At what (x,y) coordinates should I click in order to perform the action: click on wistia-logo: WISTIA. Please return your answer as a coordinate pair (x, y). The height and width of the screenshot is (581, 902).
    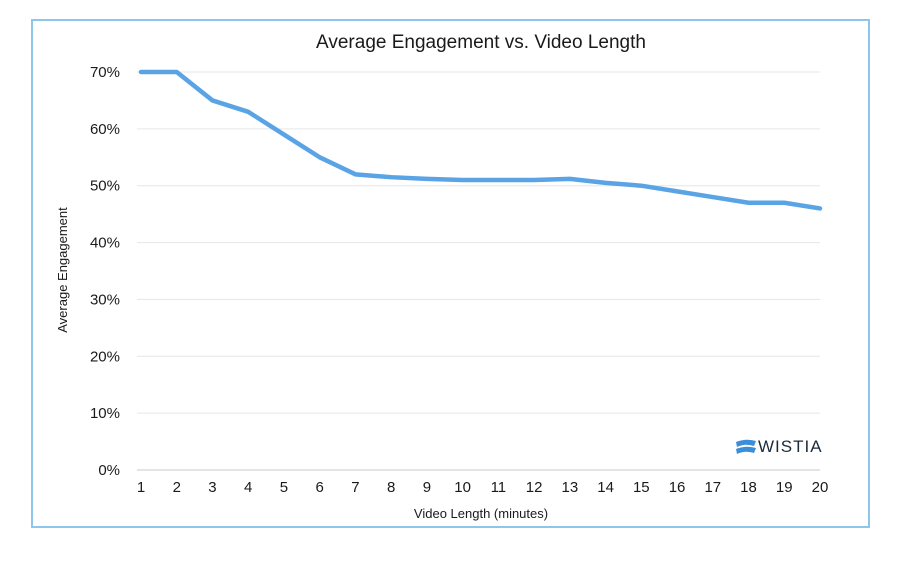
    Looking at the image, I should click on (779, 446).